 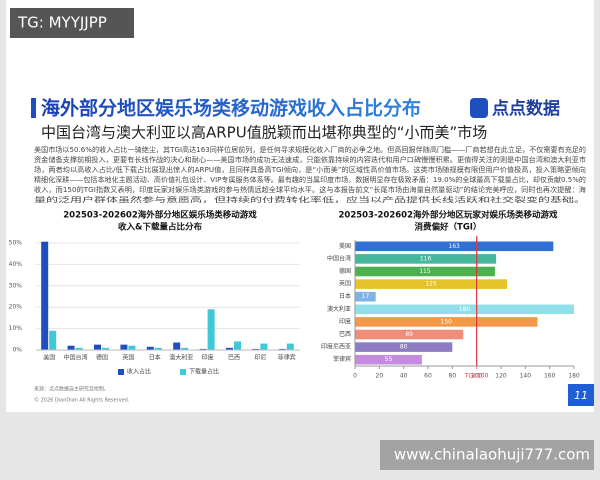 What do you see at coordinates (448, 215) in the screenshot?
I see `chart-title: 202503-202602海外部分地区玩家对娱乐场类移动游戏` at bounding box center [448, 215].